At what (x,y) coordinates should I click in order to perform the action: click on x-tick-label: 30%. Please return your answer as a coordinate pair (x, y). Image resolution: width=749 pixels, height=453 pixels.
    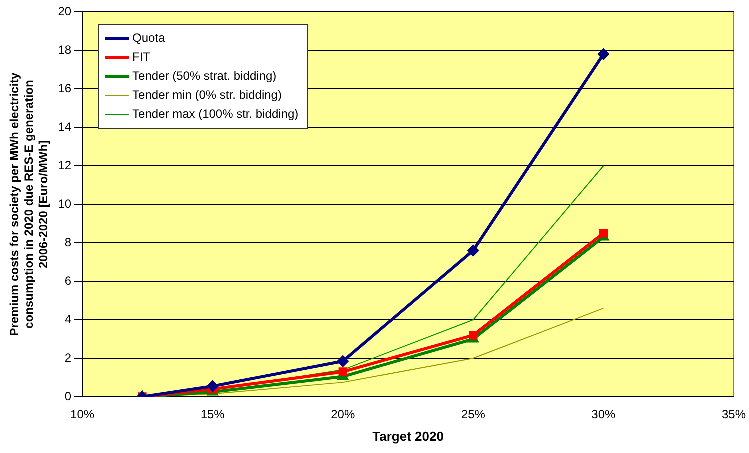
    Looking at the image, I should click on (604, 415).